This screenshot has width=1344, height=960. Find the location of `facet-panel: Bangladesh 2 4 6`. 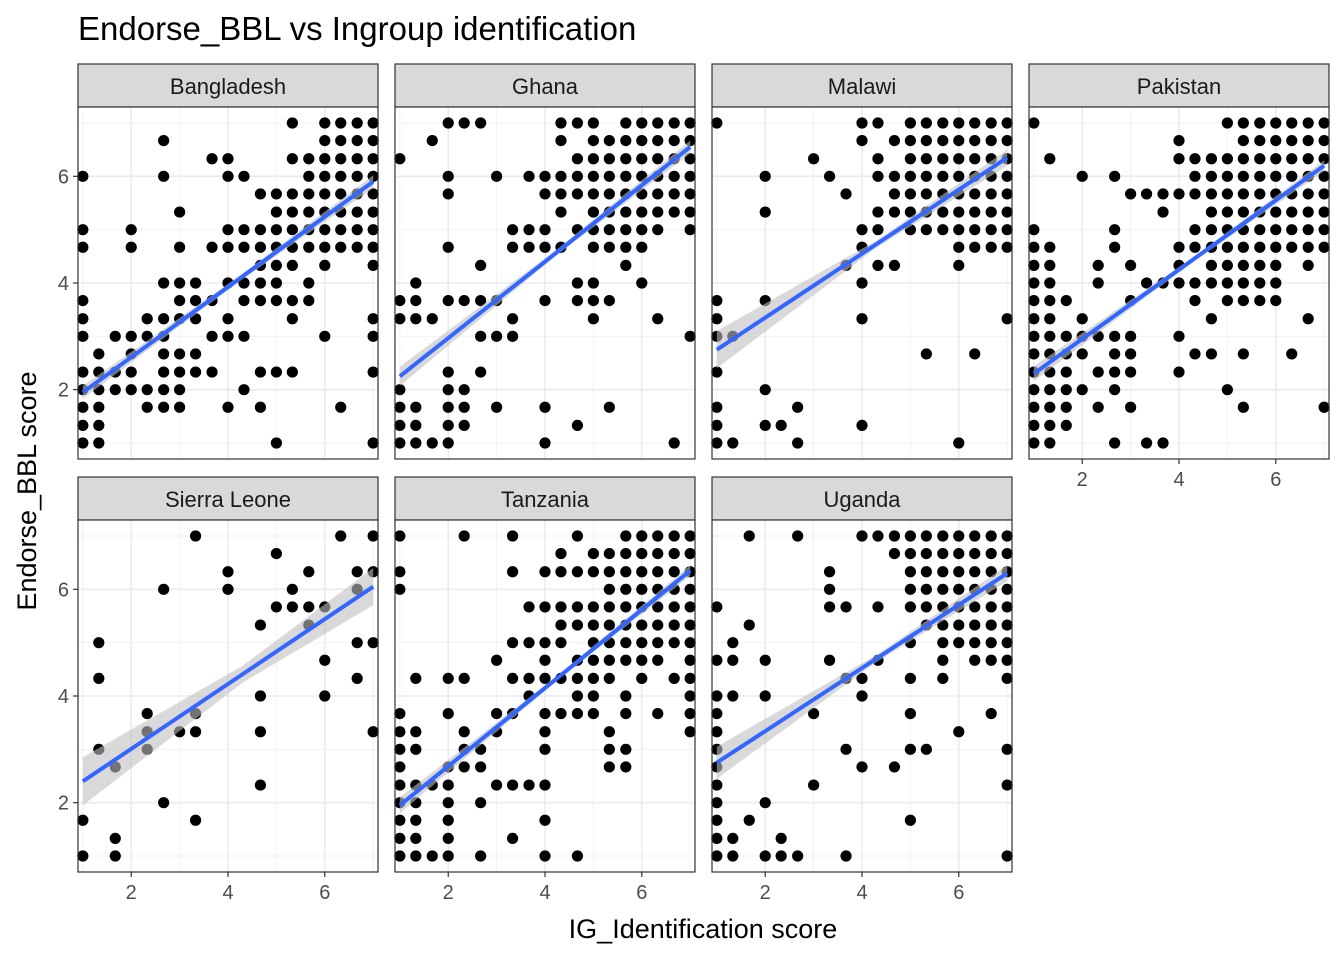

facet-panel: Bangladesh 2 4 6 is located at coordinates (218, 261).